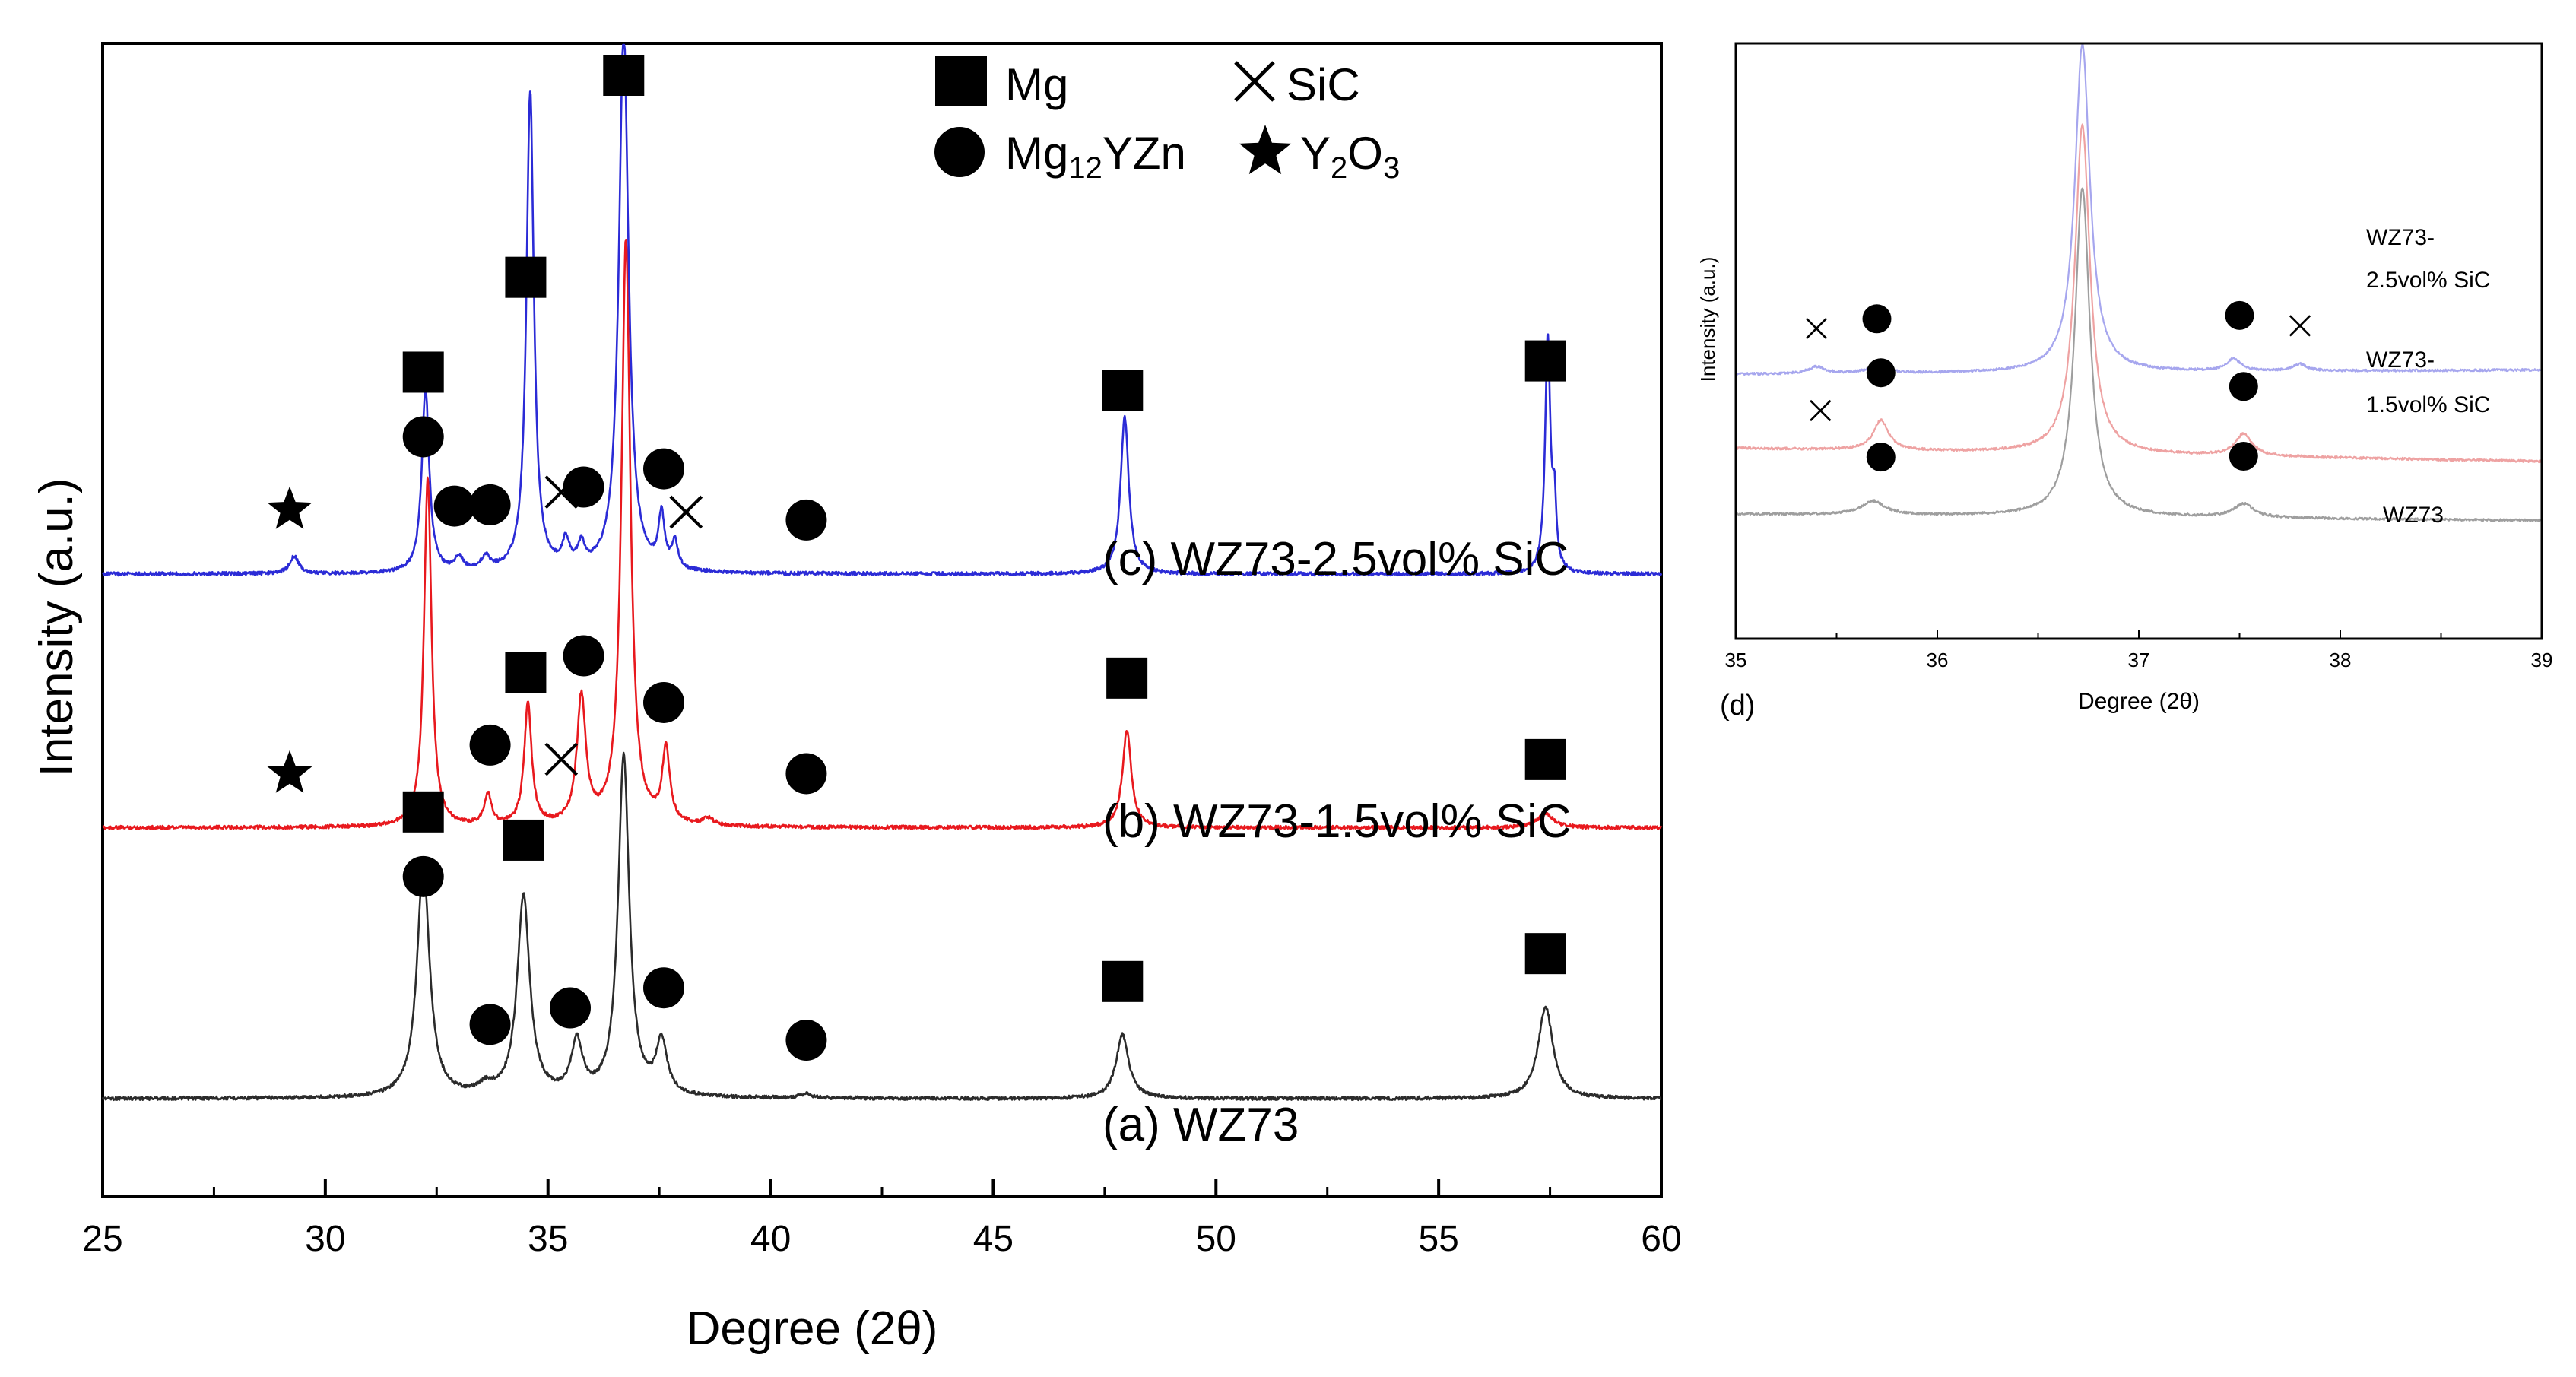 This screenshot has height=1377, width=2576. What do you see at coordinates (57, 627) in the screenshot?
I see `main-y-axis-title: Intensity (a.u.)` at bounding box center [57, 627].